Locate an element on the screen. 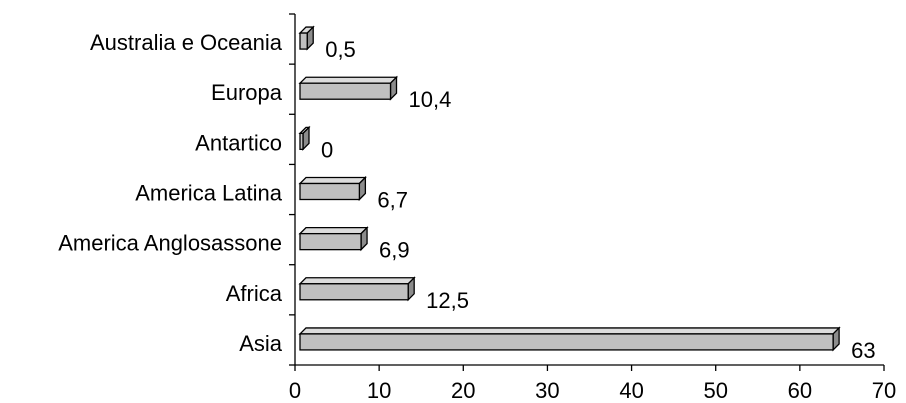 The width and height of the screenshot is (906, 403). x-tick-label: 40 is located at coordinates (631, 390).